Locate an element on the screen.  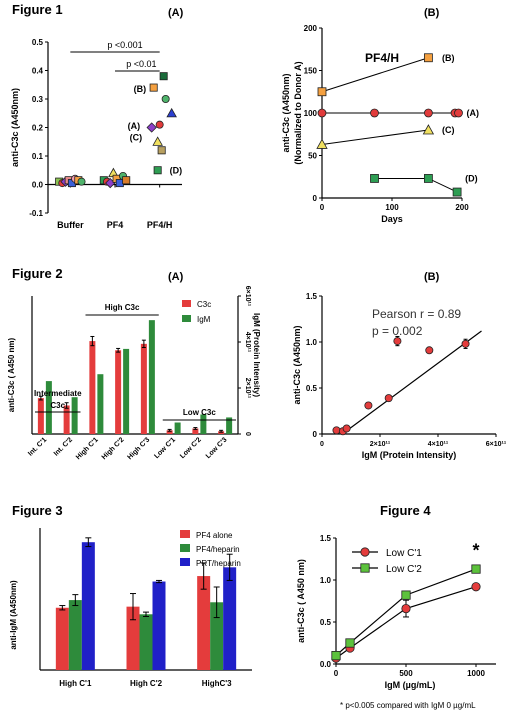
fig1a-significance-2: p <0.01 is located at coordinates (141, 64).